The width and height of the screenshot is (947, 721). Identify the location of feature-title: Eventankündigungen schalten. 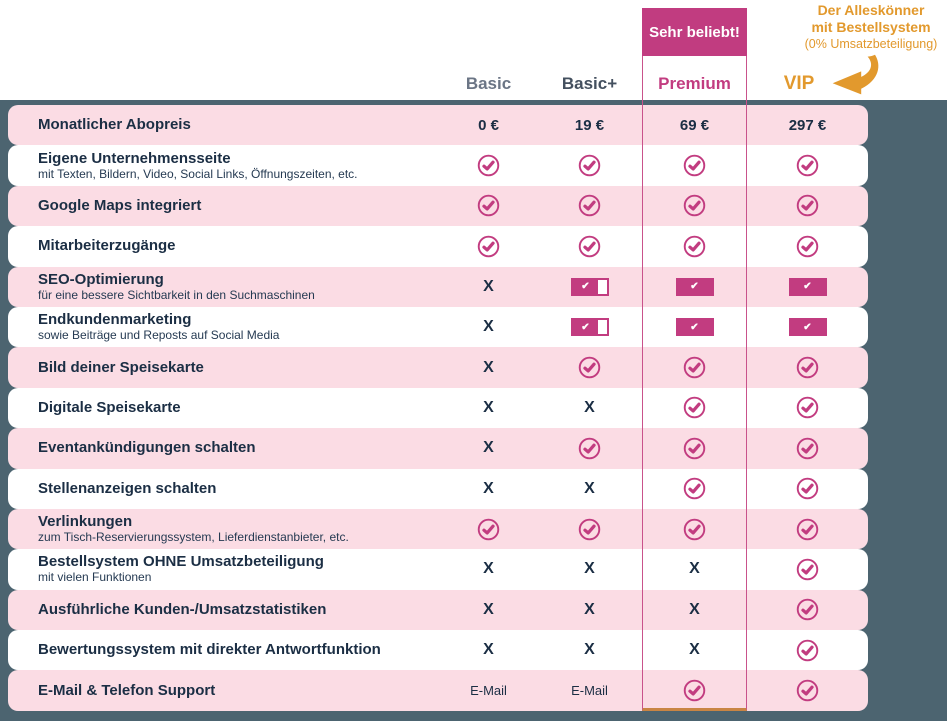
(147, 448).